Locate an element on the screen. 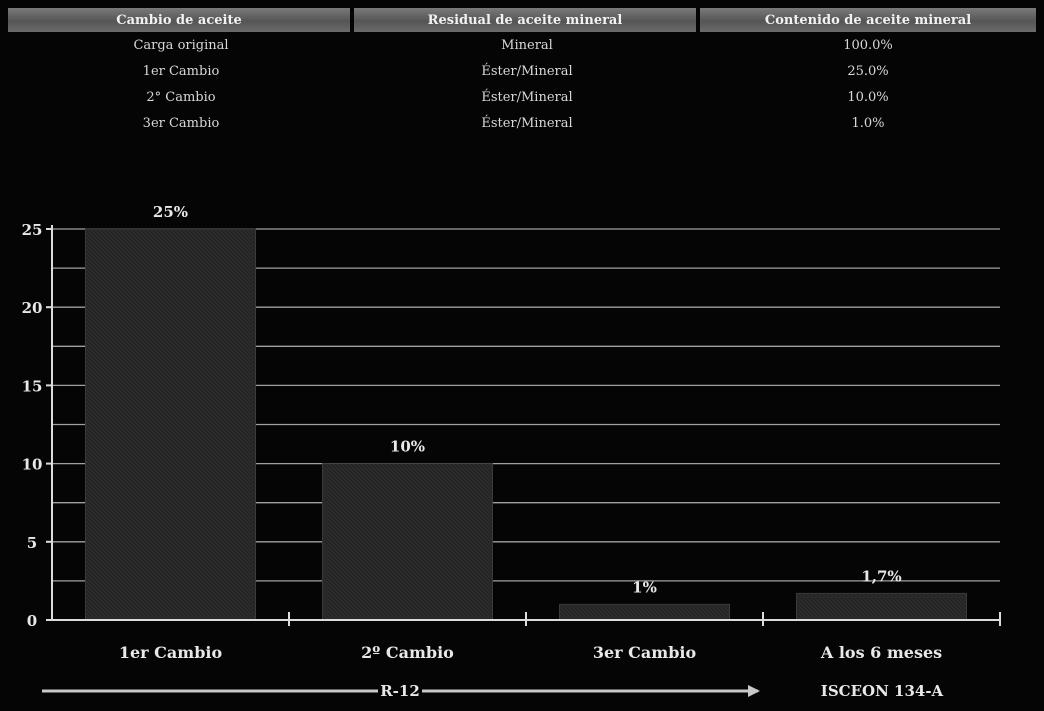 The width and height of the screenshot is (1044, 711). x-tick-label: 2º Cambio is located at coordinates (407, 652).